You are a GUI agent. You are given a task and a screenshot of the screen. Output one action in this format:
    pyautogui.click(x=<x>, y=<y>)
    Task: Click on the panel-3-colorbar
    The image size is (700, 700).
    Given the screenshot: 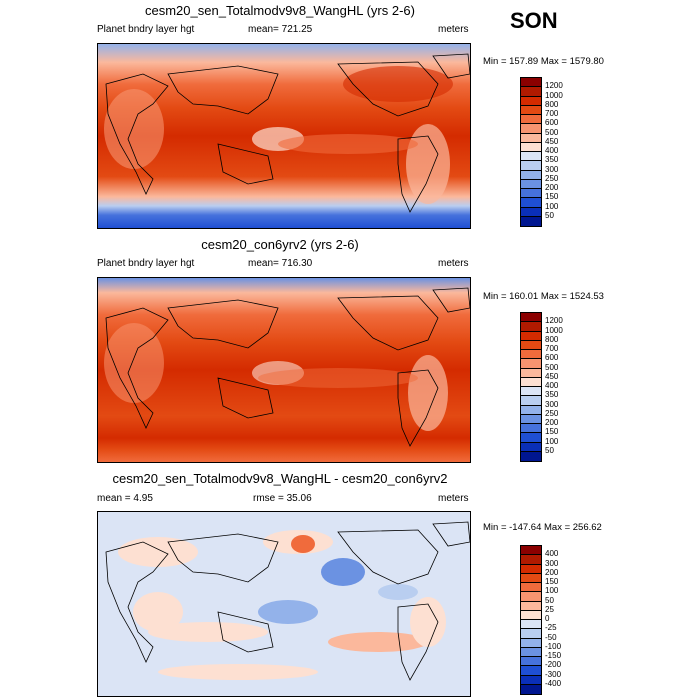 What is the action you would take?
    pyautogui.click(x=531, y=620)
    